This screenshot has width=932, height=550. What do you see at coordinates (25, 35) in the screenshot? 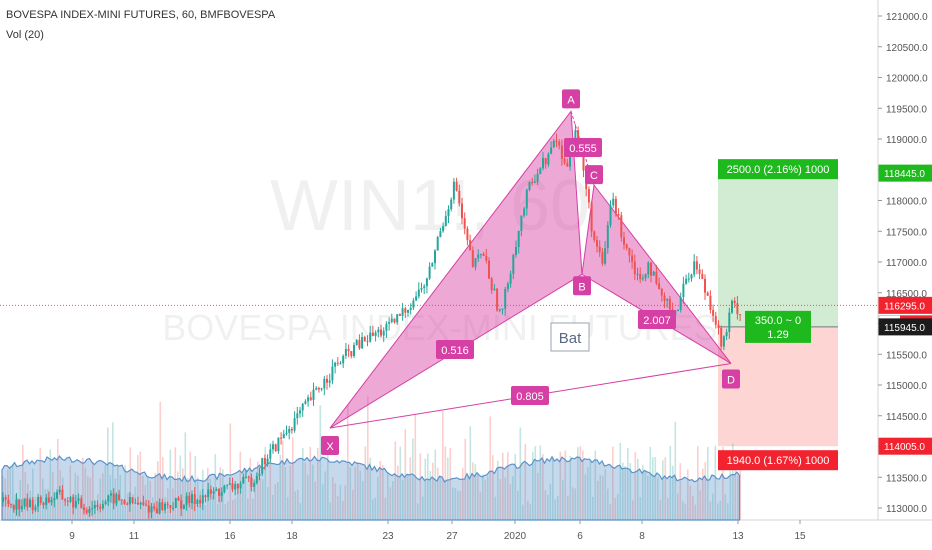
I see `volume-indicator-label: Vol (20)` at bounding box center [25, 35].